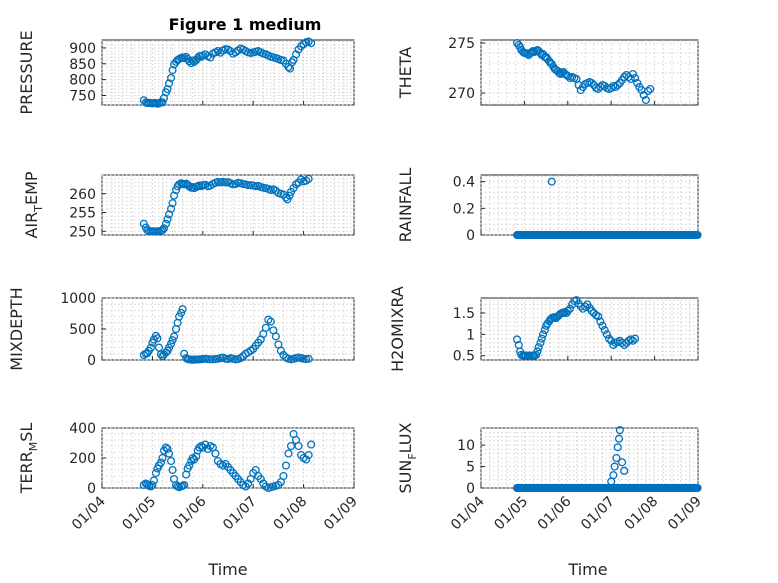 The width and height of the screenshot is (778, 583). I want to click on subplot-theta: 270 275 THETA, so click(547, 71).